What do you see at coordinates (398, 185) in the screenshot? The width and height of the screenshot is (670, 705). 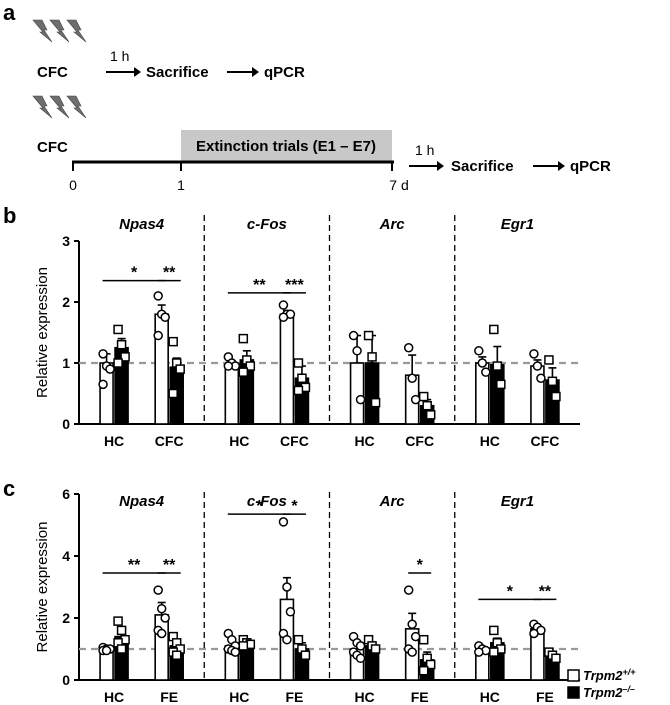 I see `timeline-label-7: 7 d` at bounding box center [398, 185].